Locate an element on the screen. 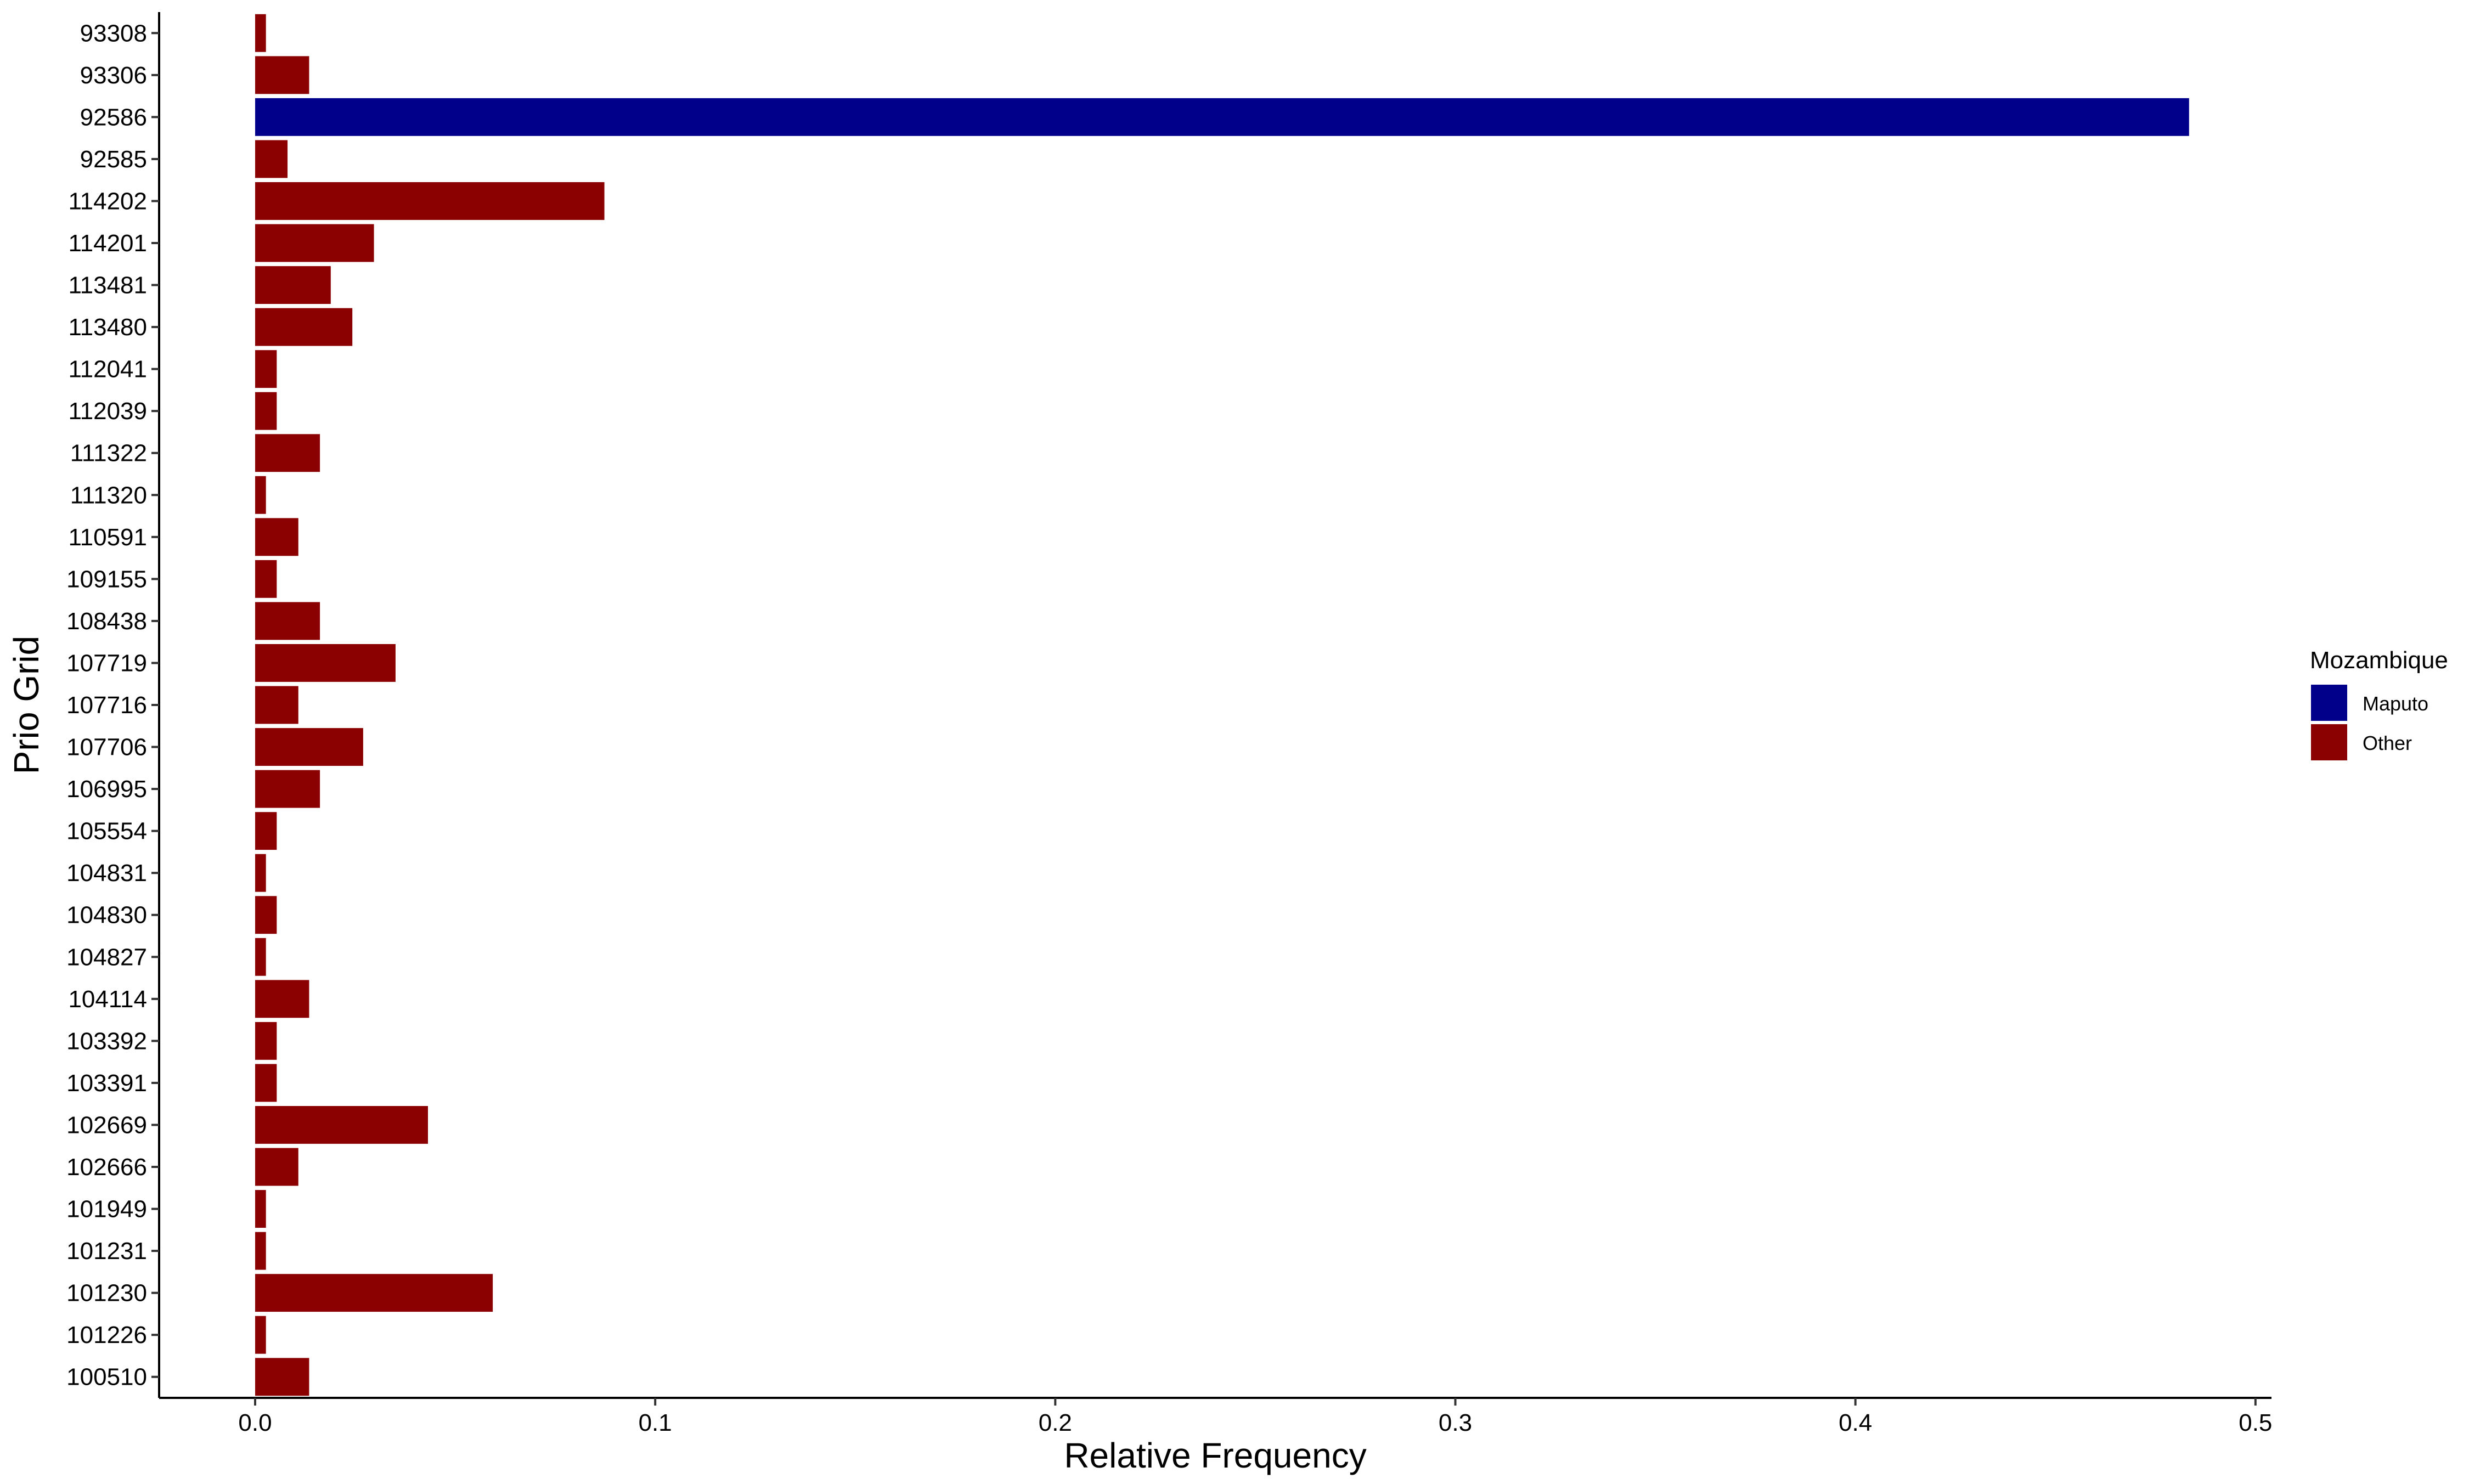 The image size is (2469, 1484). legend-label-other: Other is located at coordinates (2387, 743).